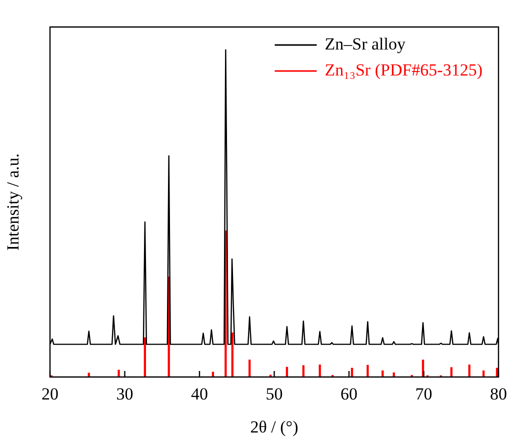 This screenshot has width=515, height=442. I want to click on legend-label: Zn₁₃Sr (PDF#65-3125), so click(403, 70).